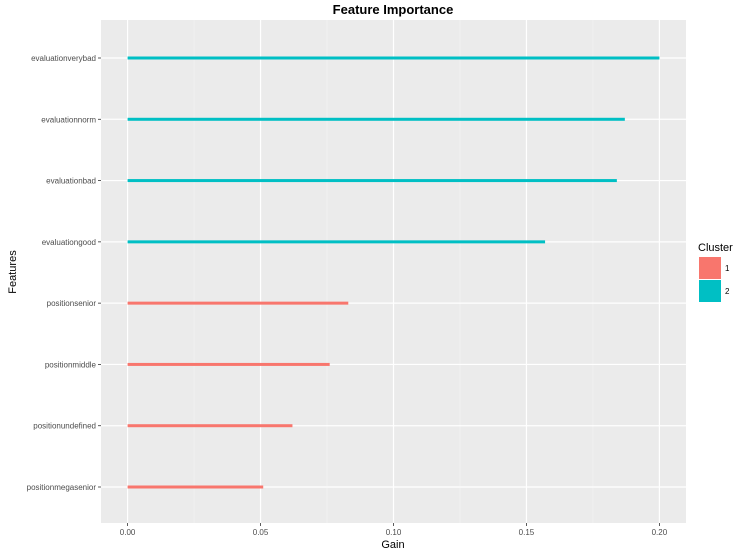  What do you see at coordinates (228, 364) in the screenshot?
I see `bar-positionmiddle` at bounding box center [228, 364].